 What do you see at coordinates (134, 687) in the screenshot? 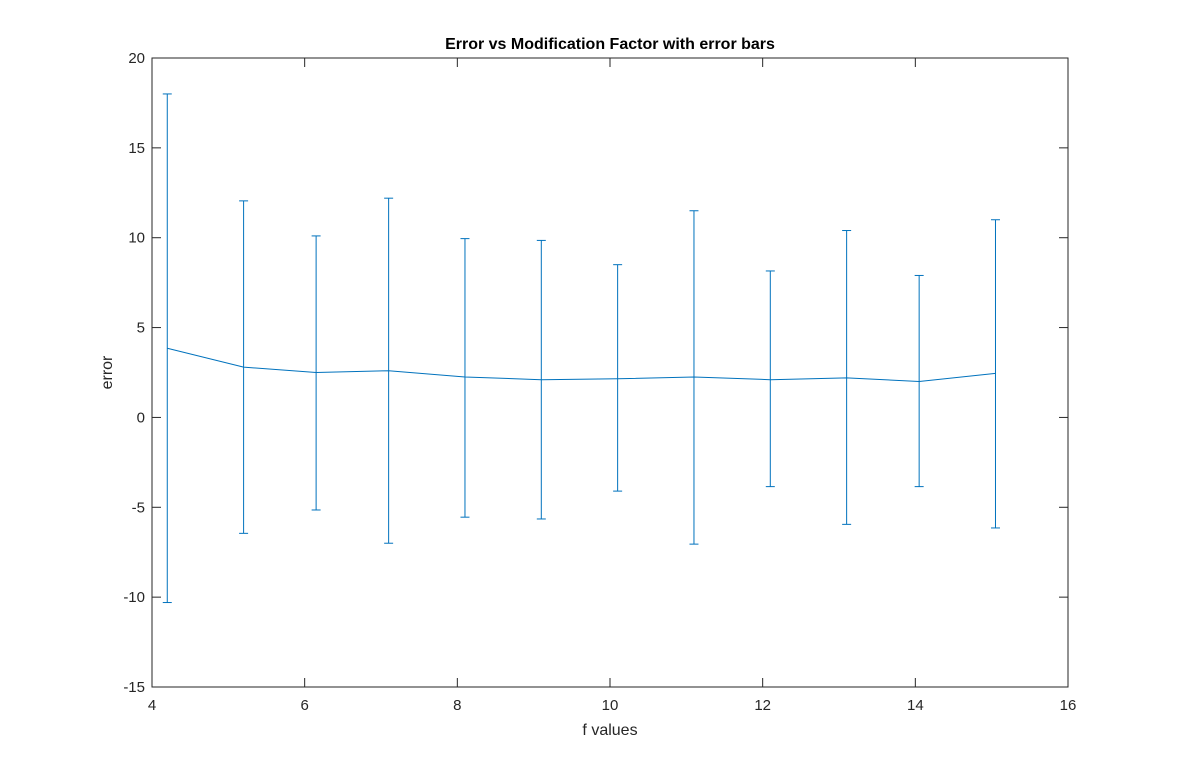
I see `y-tick-label: -15` at bounding box center [134, 687].